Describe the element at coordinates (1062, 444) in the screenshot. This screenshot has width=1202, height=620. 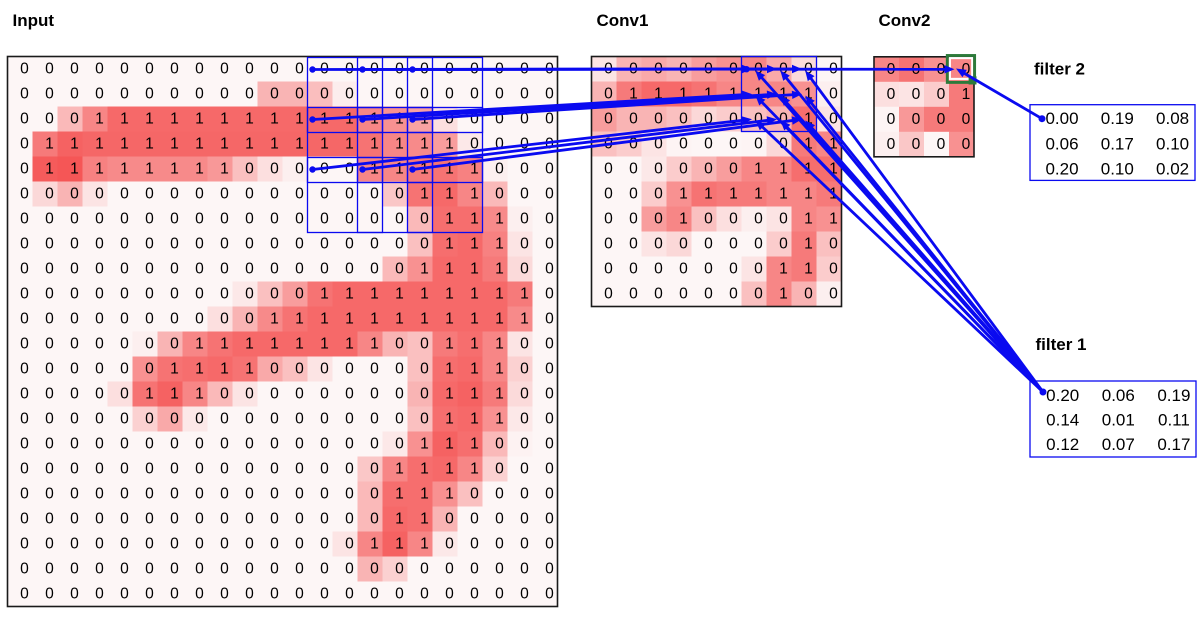
I see `svg-text: 0.12` at that location.